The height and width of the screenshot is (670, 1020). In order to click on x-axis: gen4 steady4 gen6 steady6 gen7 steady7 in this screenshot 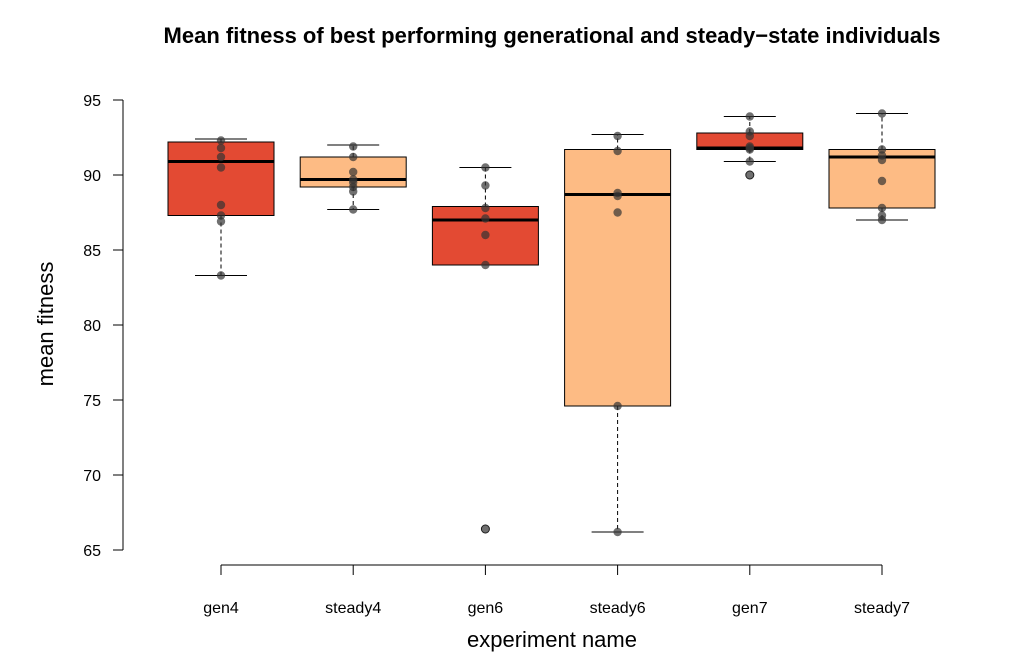, I will do `click(556, 590)`.